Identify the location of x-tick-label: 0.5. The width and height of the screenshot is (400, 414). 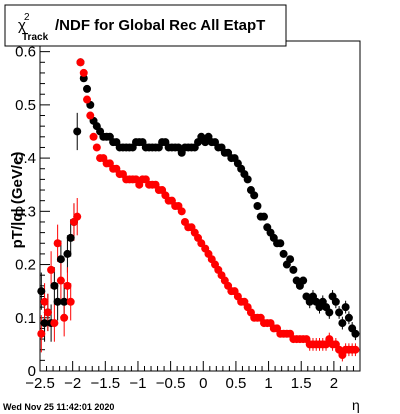
(235, 383).